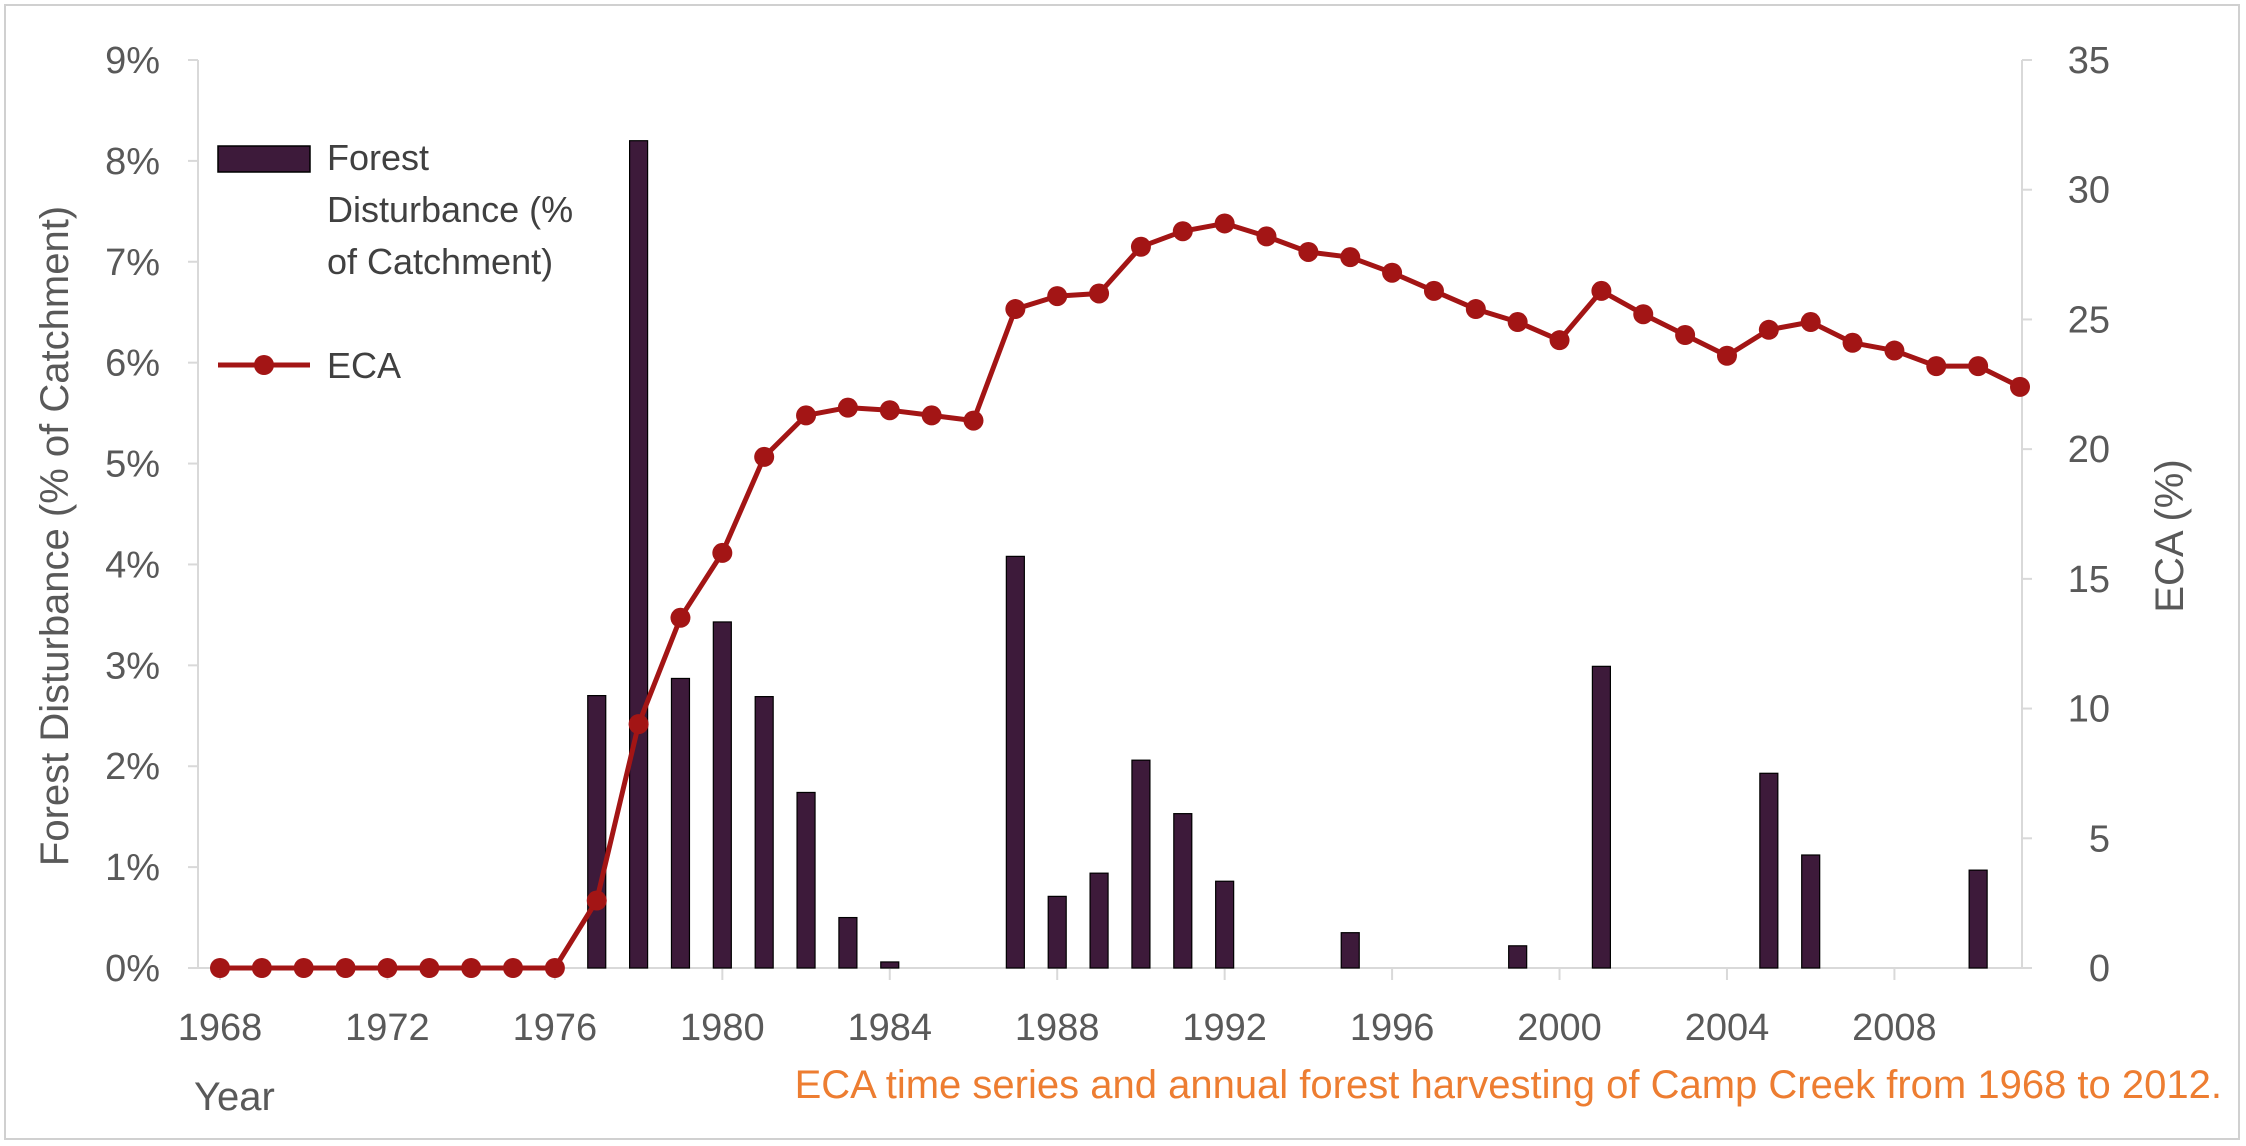 The width and height of the screenshot is (2246, 1146). I want to click on y-left-tick-label: 9%, so click(132, 61).